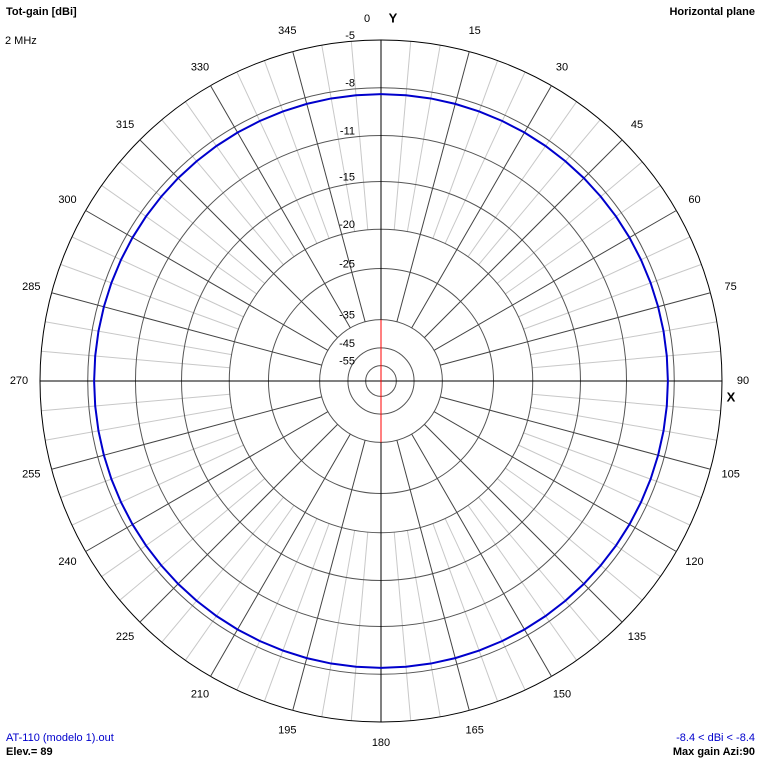 The width and height of the screenshot is (761, 761). I want to click on gain-range: -8.4 < dBi < -8.4, so click(715, 738).